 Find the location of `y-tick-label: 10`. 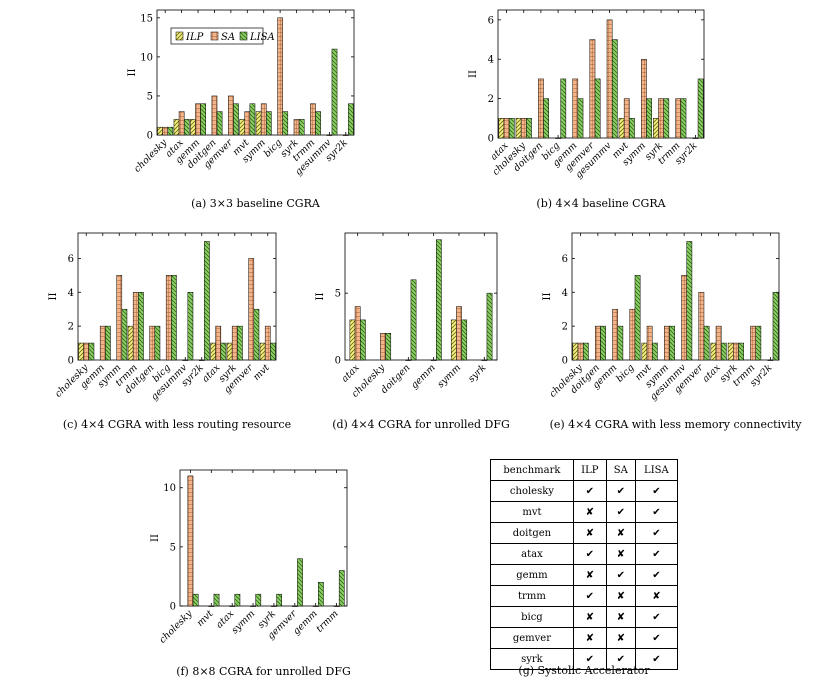

y-tick-label: 10 is located at coordinates (146, 57).